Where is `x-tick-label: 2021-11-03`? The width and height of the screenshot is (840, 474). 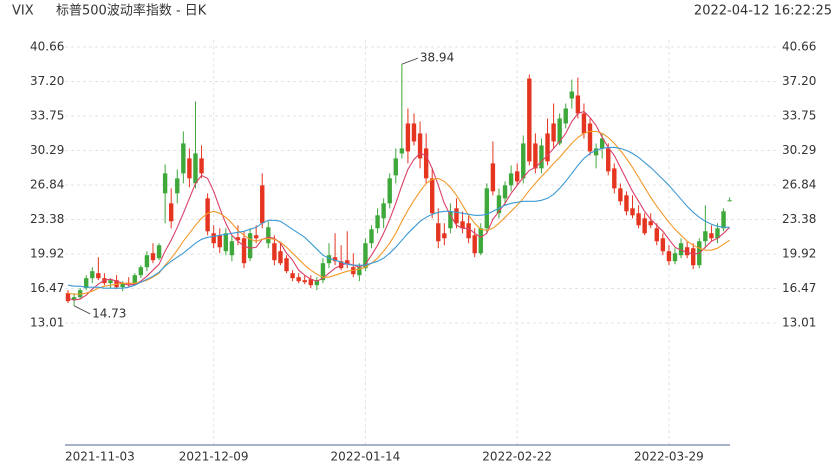
x-tick-label: 2021-11-03 is located at coordinates (100, 457).